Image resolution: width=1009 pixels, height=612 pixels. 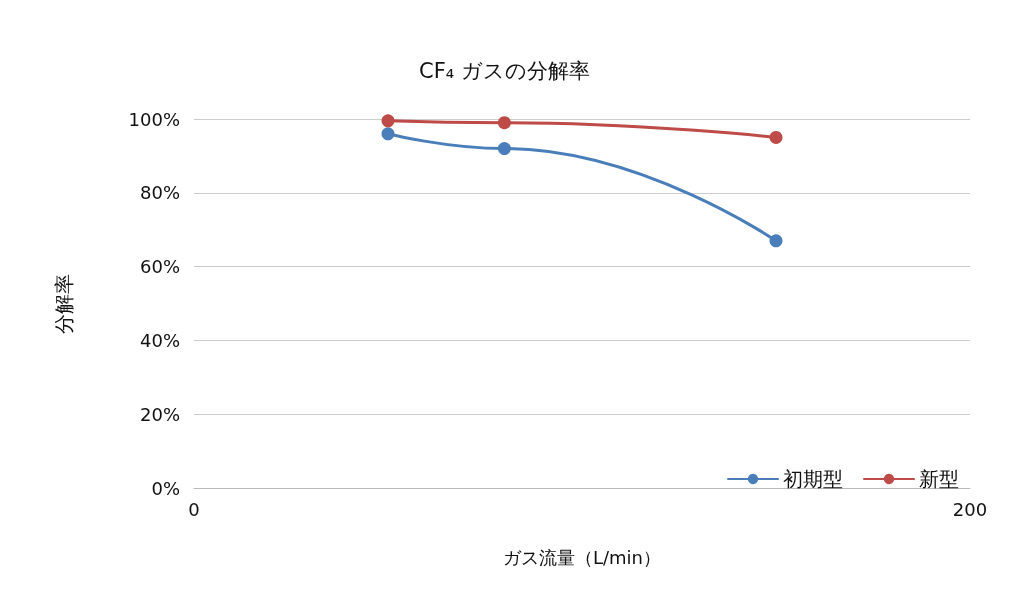 I want to click on legend-label: 新型, so click(x=939, y=479).